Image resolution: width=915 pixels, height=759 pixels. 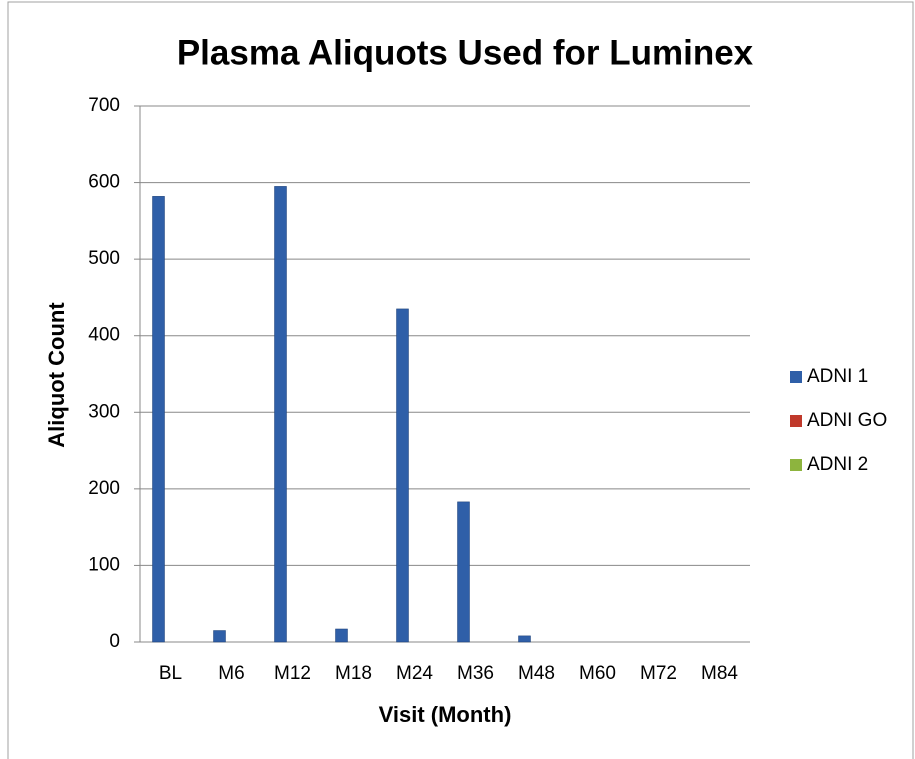 What do you see at coordinates (658, 673) in the screenshot?
I see `x-tick-label: M72` at bounding box center [658, 673].